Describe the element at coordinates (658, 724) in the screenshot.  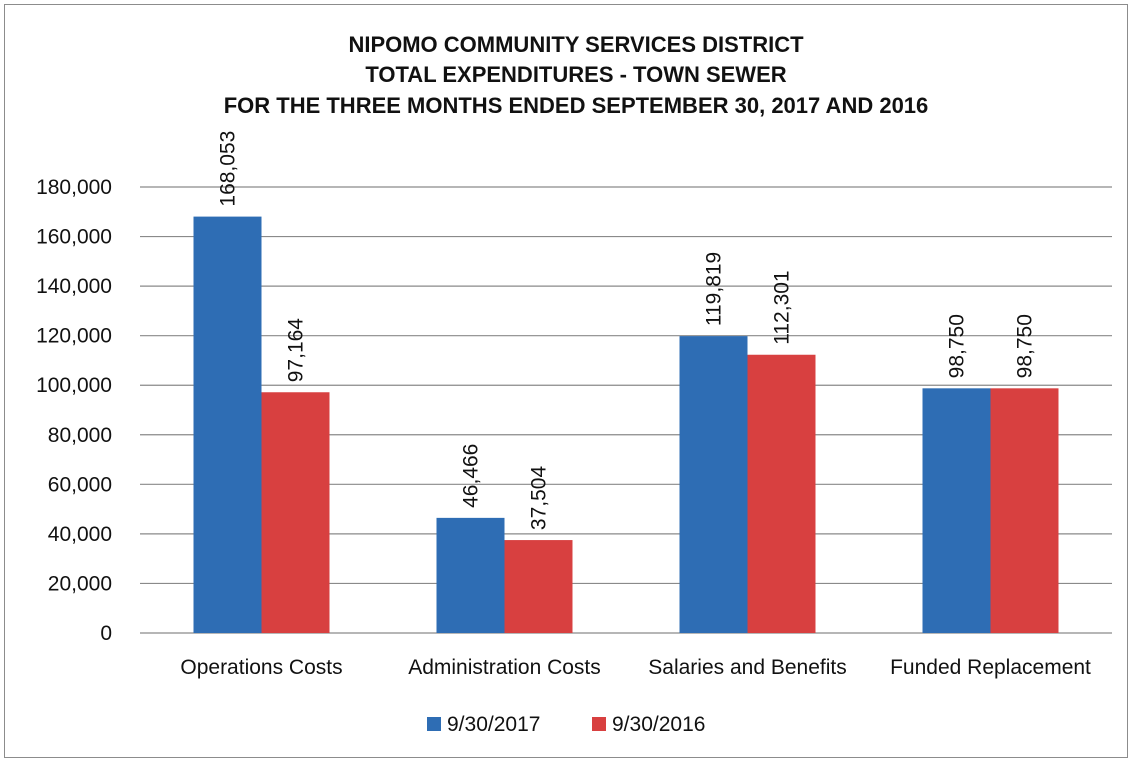
I see `legend-entry: 9/30/2016` at that location.